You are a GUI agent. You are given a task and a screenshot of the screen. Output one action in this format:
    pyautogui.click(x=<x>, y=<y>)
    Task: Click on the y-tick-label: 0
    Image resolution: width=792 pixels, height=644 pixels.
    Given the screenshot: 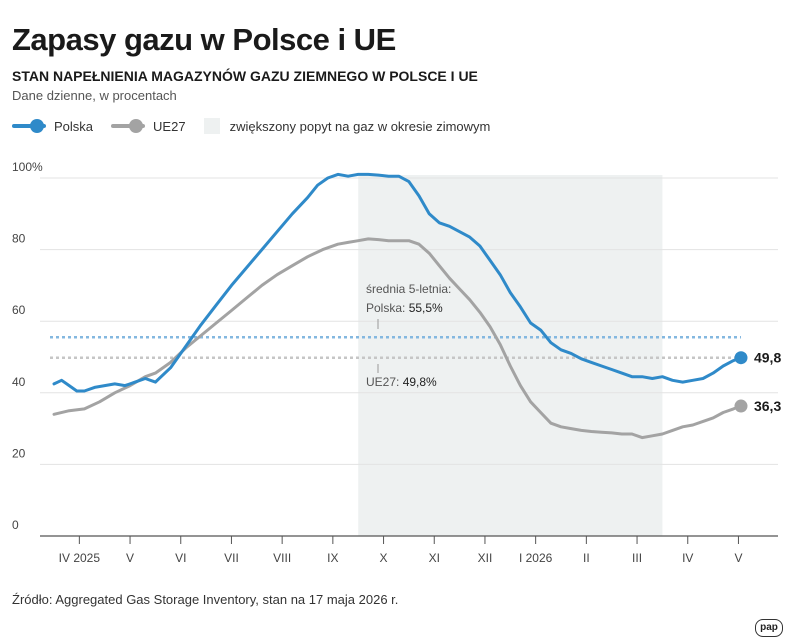 What is the action you would take?
    pyautogui.click(x=15, y=525)
    